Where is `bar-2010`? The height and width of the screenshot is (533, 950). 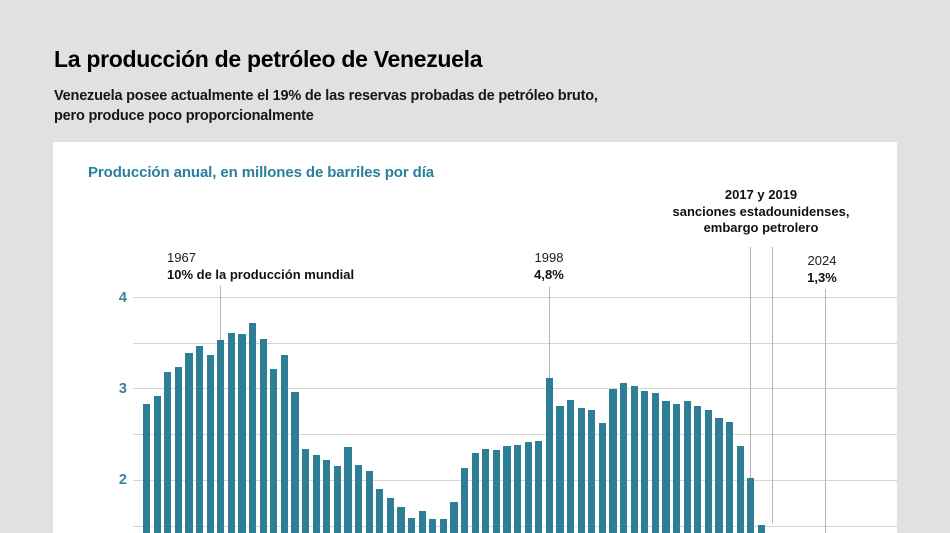 bar-2010 is located at coordinates (677, 468).